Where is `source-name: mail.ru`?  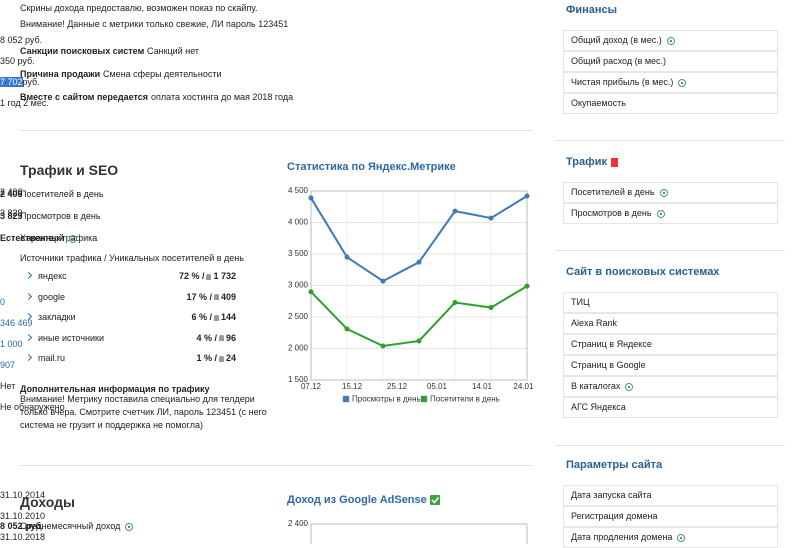 source-name: mail.ru is located at coordinates (52, 358).